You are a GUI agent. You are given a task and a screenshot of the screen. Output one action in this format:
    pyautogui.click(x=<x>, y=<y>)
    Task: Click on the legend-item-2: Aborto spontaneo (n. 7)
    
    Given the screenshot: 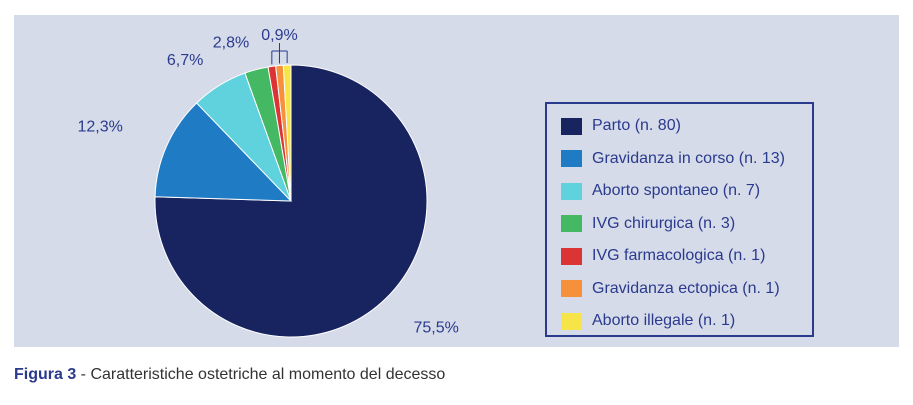 What is the action you would take?
    pyautogui.click(x=660, y=191)
    